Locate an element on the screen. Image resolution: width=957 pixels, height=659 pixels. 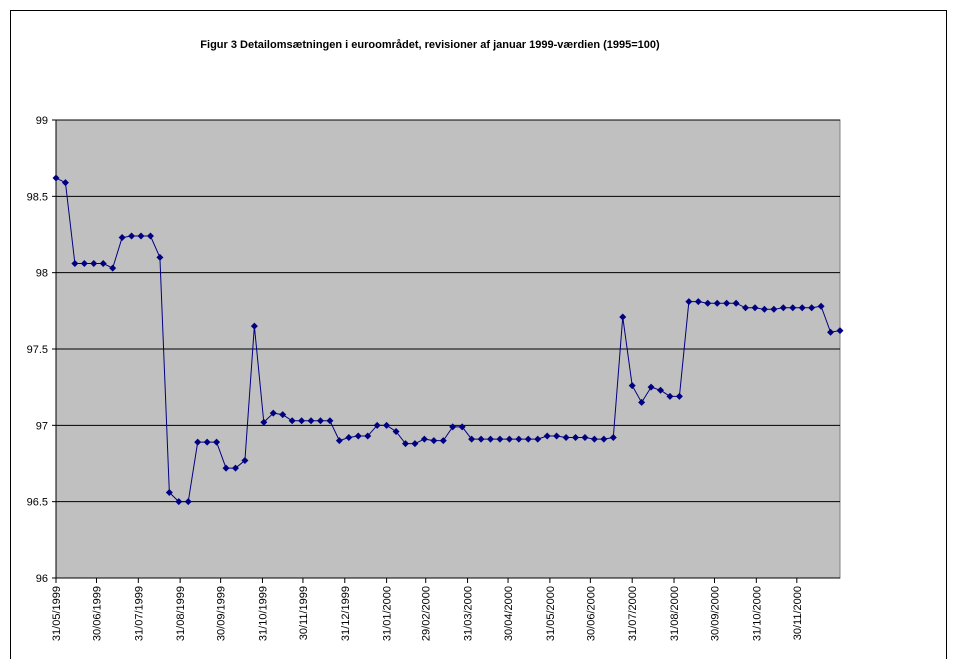
x-tick-label: 30/11/2000 is located at coordinates (798, 613).